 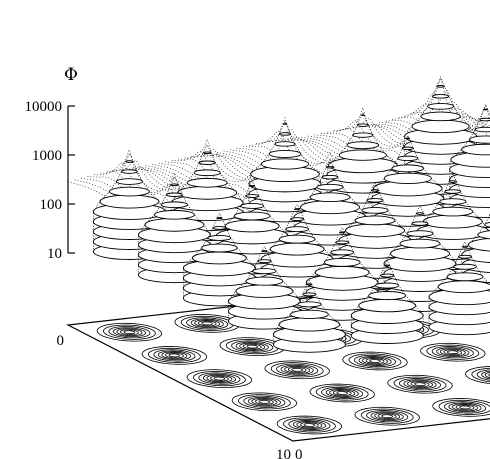 I want to click on z-axis: 10 100 1000 10000 Φ, so click(x=51, y=163).